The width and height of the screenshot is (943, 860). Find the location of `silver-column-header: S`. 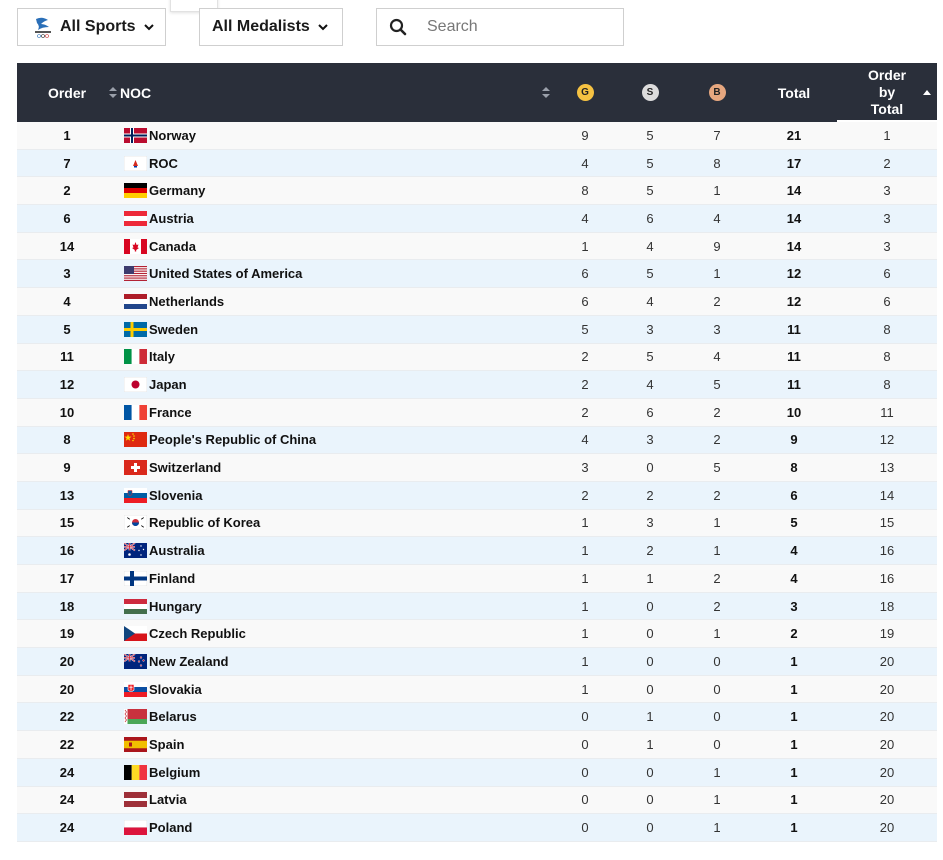

silver-column-header: S is located at coordinates (650, 92).